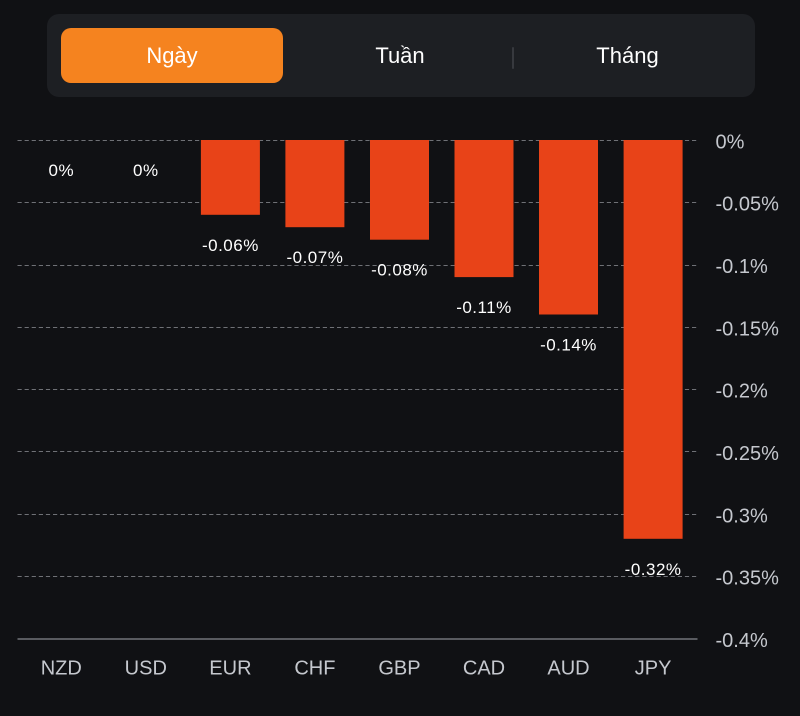  I want to click on svg-text: -0.14%, so click(568, 345).